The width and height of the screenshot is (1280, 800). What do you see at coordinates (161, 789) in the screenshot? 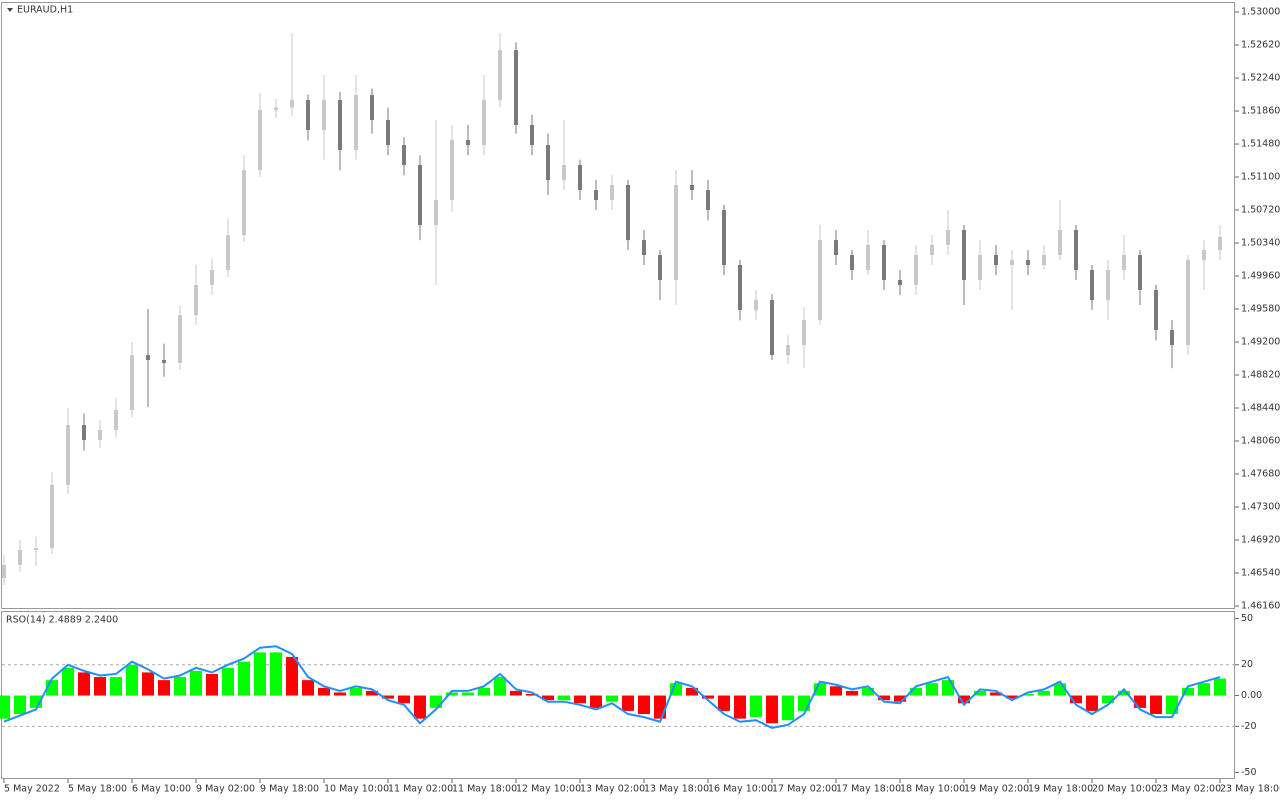
I see `x-tick-label: 6 May 10:00` at bounding box center [161, 789].